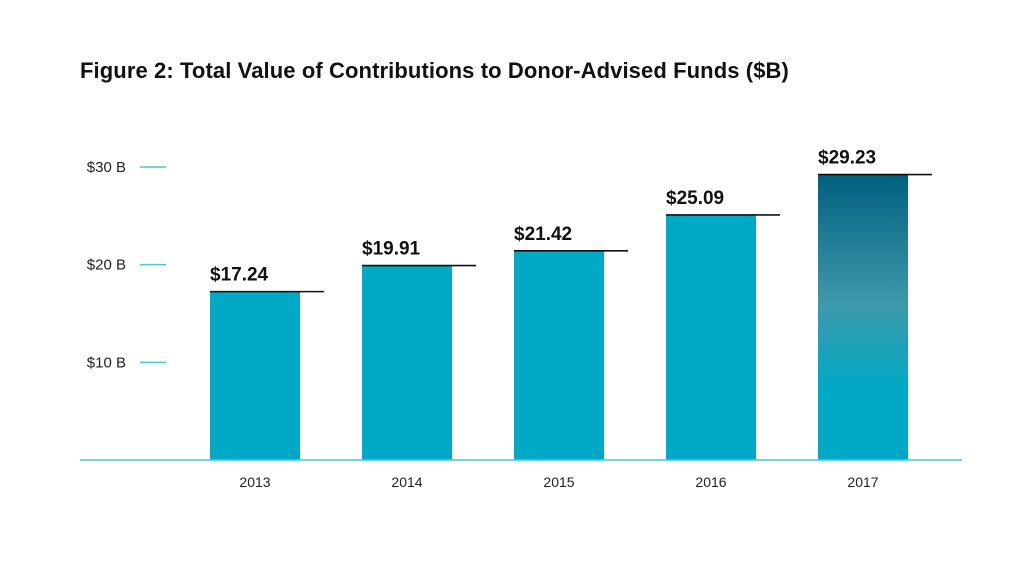 The image size is (1024, 565). What do you see at coordinates (543, 234) in the screenshot?
I see `value-label-2015: $21.42` at bounding box center [543, 234].